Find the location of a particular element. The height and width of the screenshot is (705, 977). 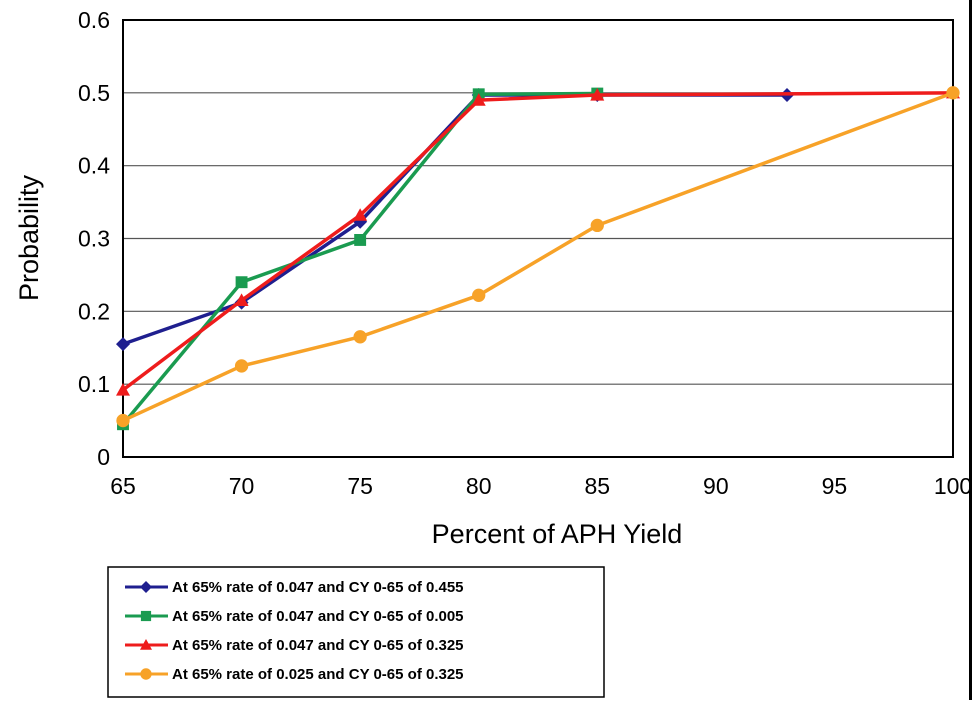

x-tick-label: 90 is located at coordinates (716, 486).